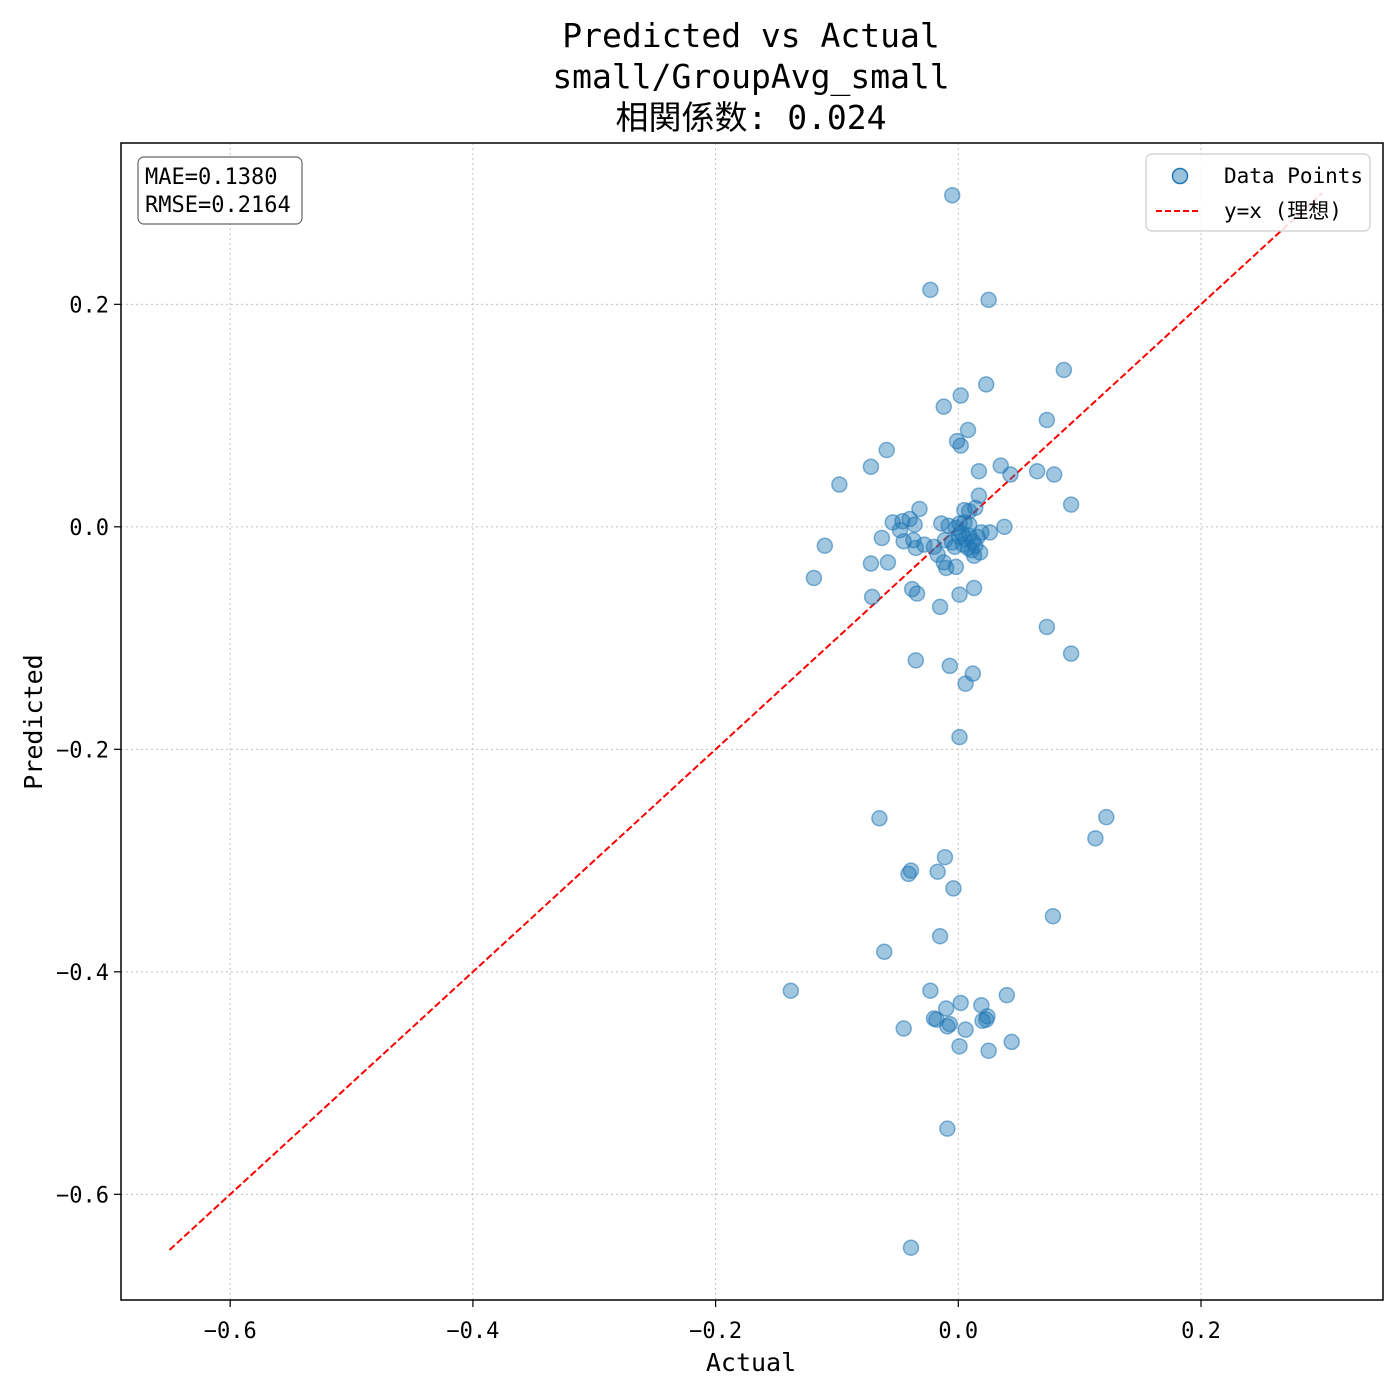 The width and height of the screenshot is (1400, 1393). I want to click on y-tick-label: −0.6, so click(82, 1195).